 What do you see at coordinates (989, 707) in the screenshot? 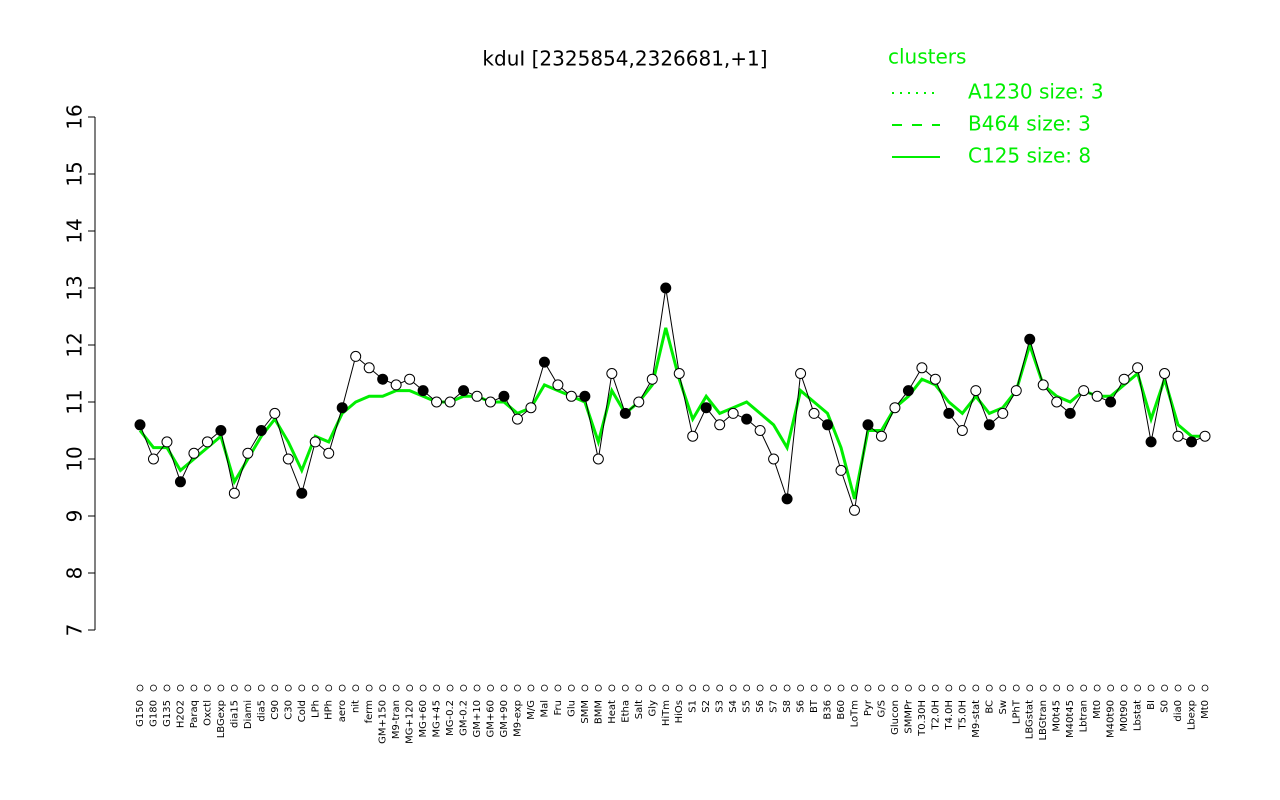
I see `x-tick-label: BC` at bounding box center [989, 707].